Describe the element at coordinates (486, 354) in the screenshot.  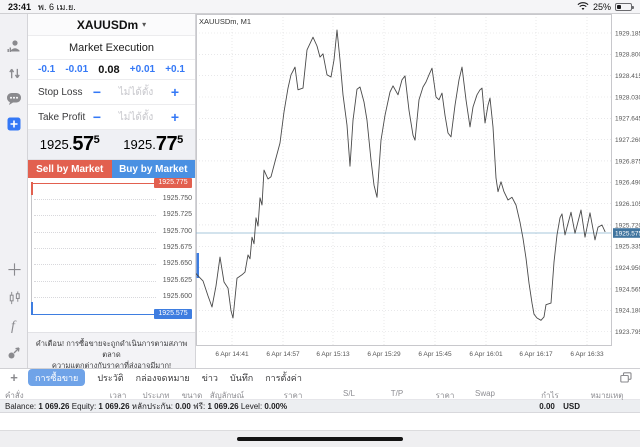
I see `time-axis-label: 6 Apr 16:01` at that location.